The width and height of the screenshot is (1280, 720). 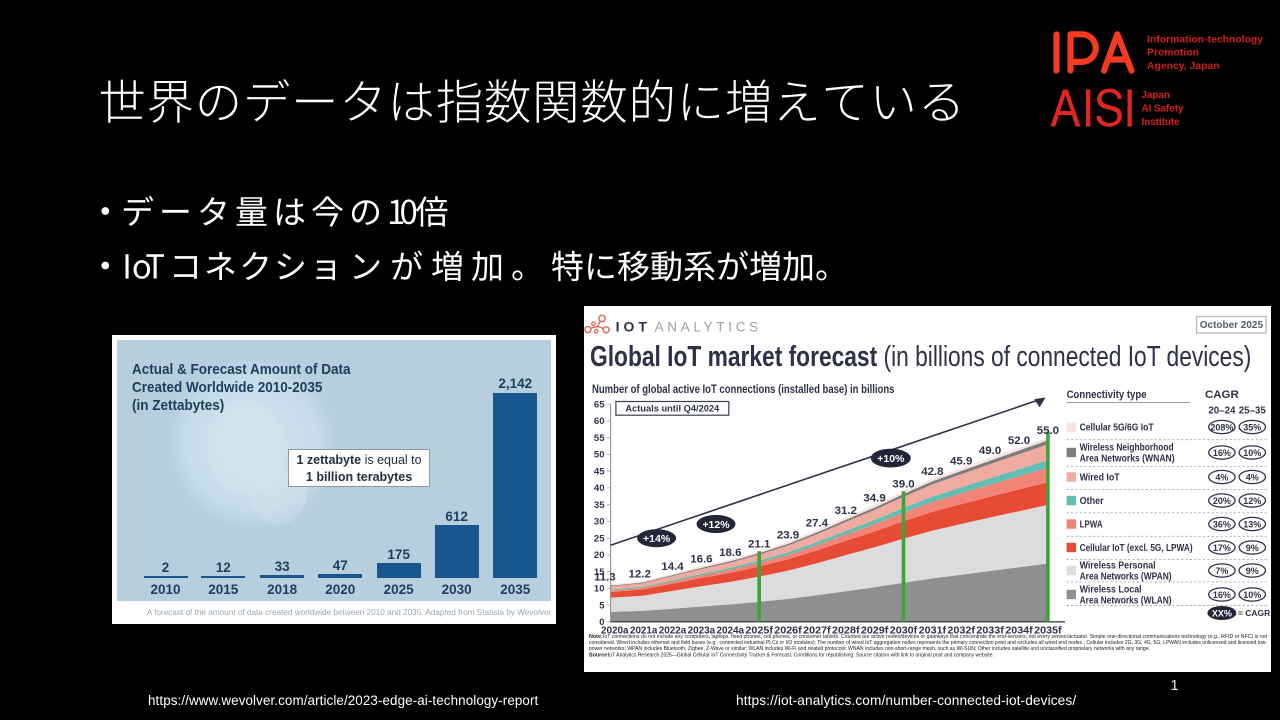 What do you see at coordinates (760, 630) in the screenshot?
I see `svg-text: 2025f` at bounding box center [760, 630].